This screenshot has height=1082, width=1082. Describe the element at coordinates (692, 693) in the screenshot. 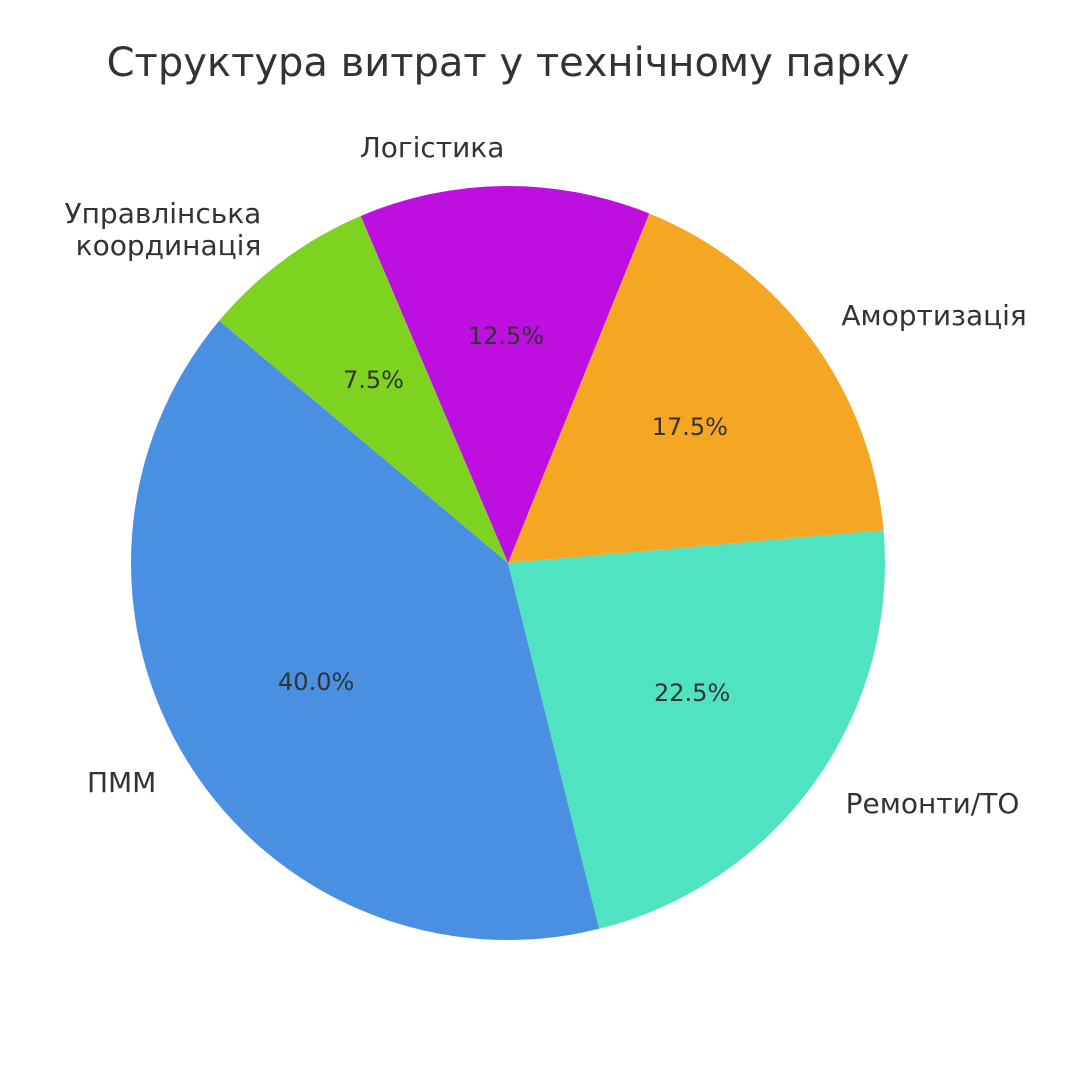

I see `value-label: 22.5%` at that location.